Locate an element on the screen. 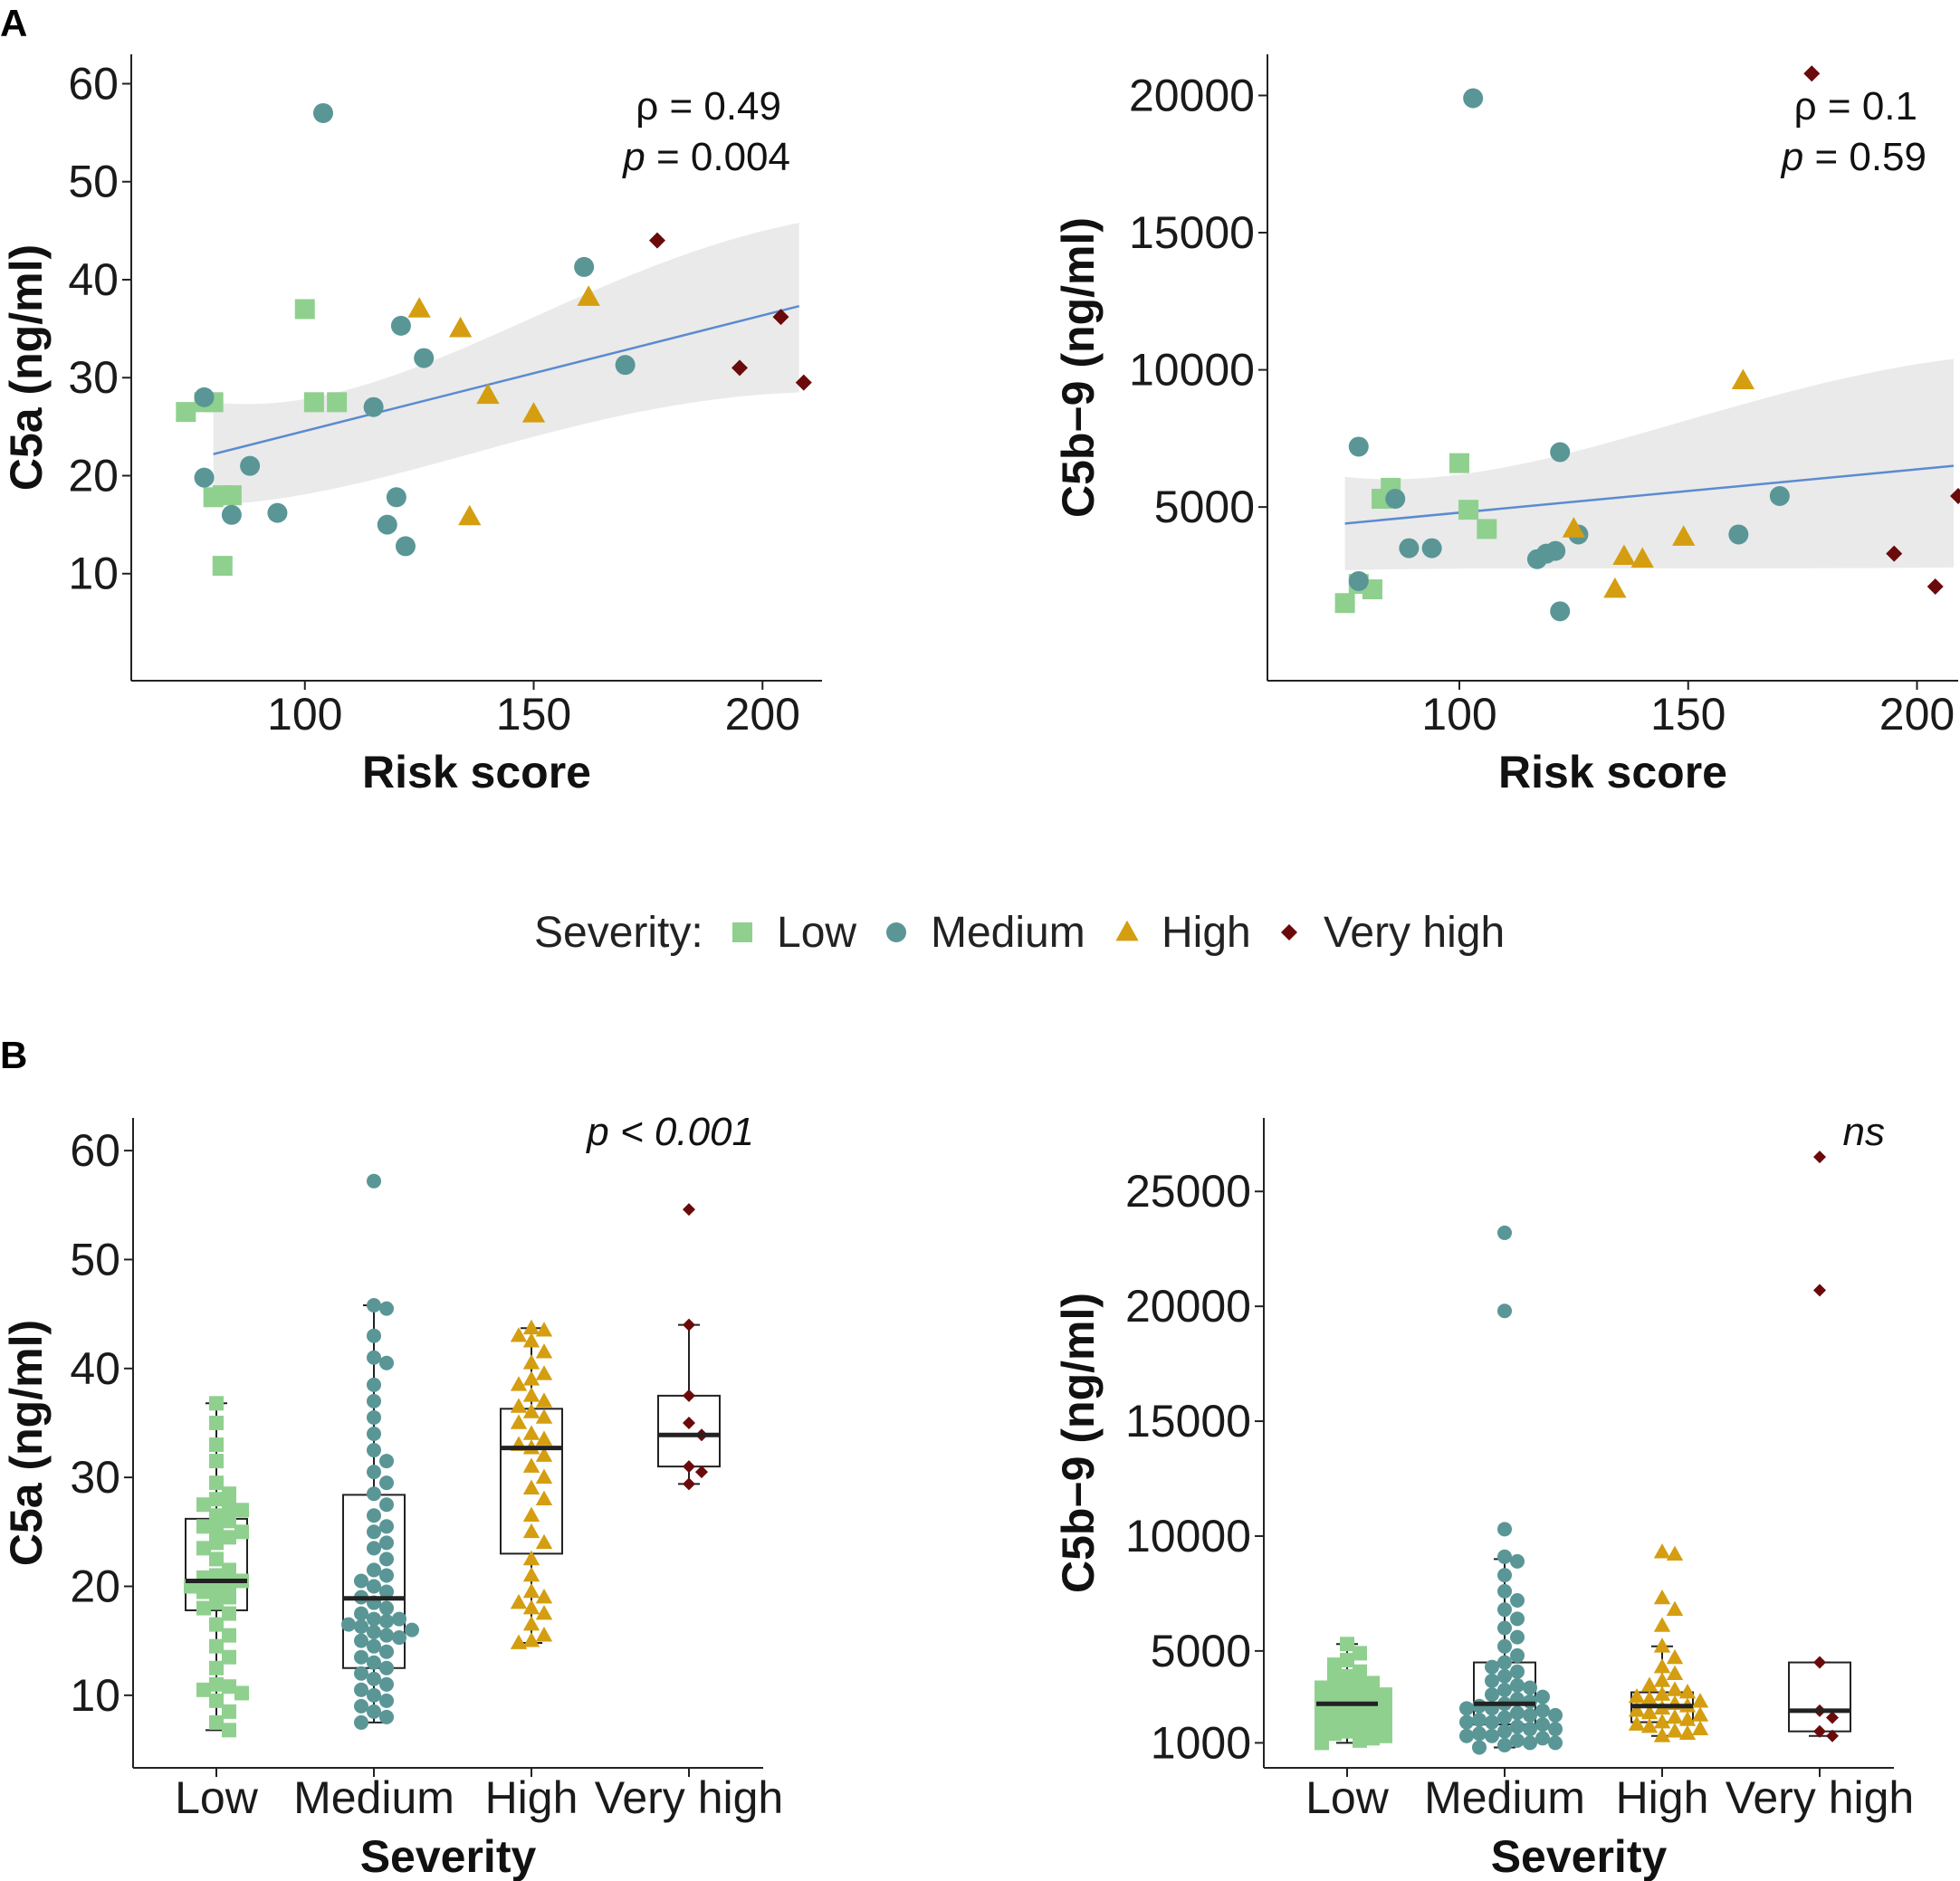  A1-xtick-label: 100 is located at coordinates (304, 714).